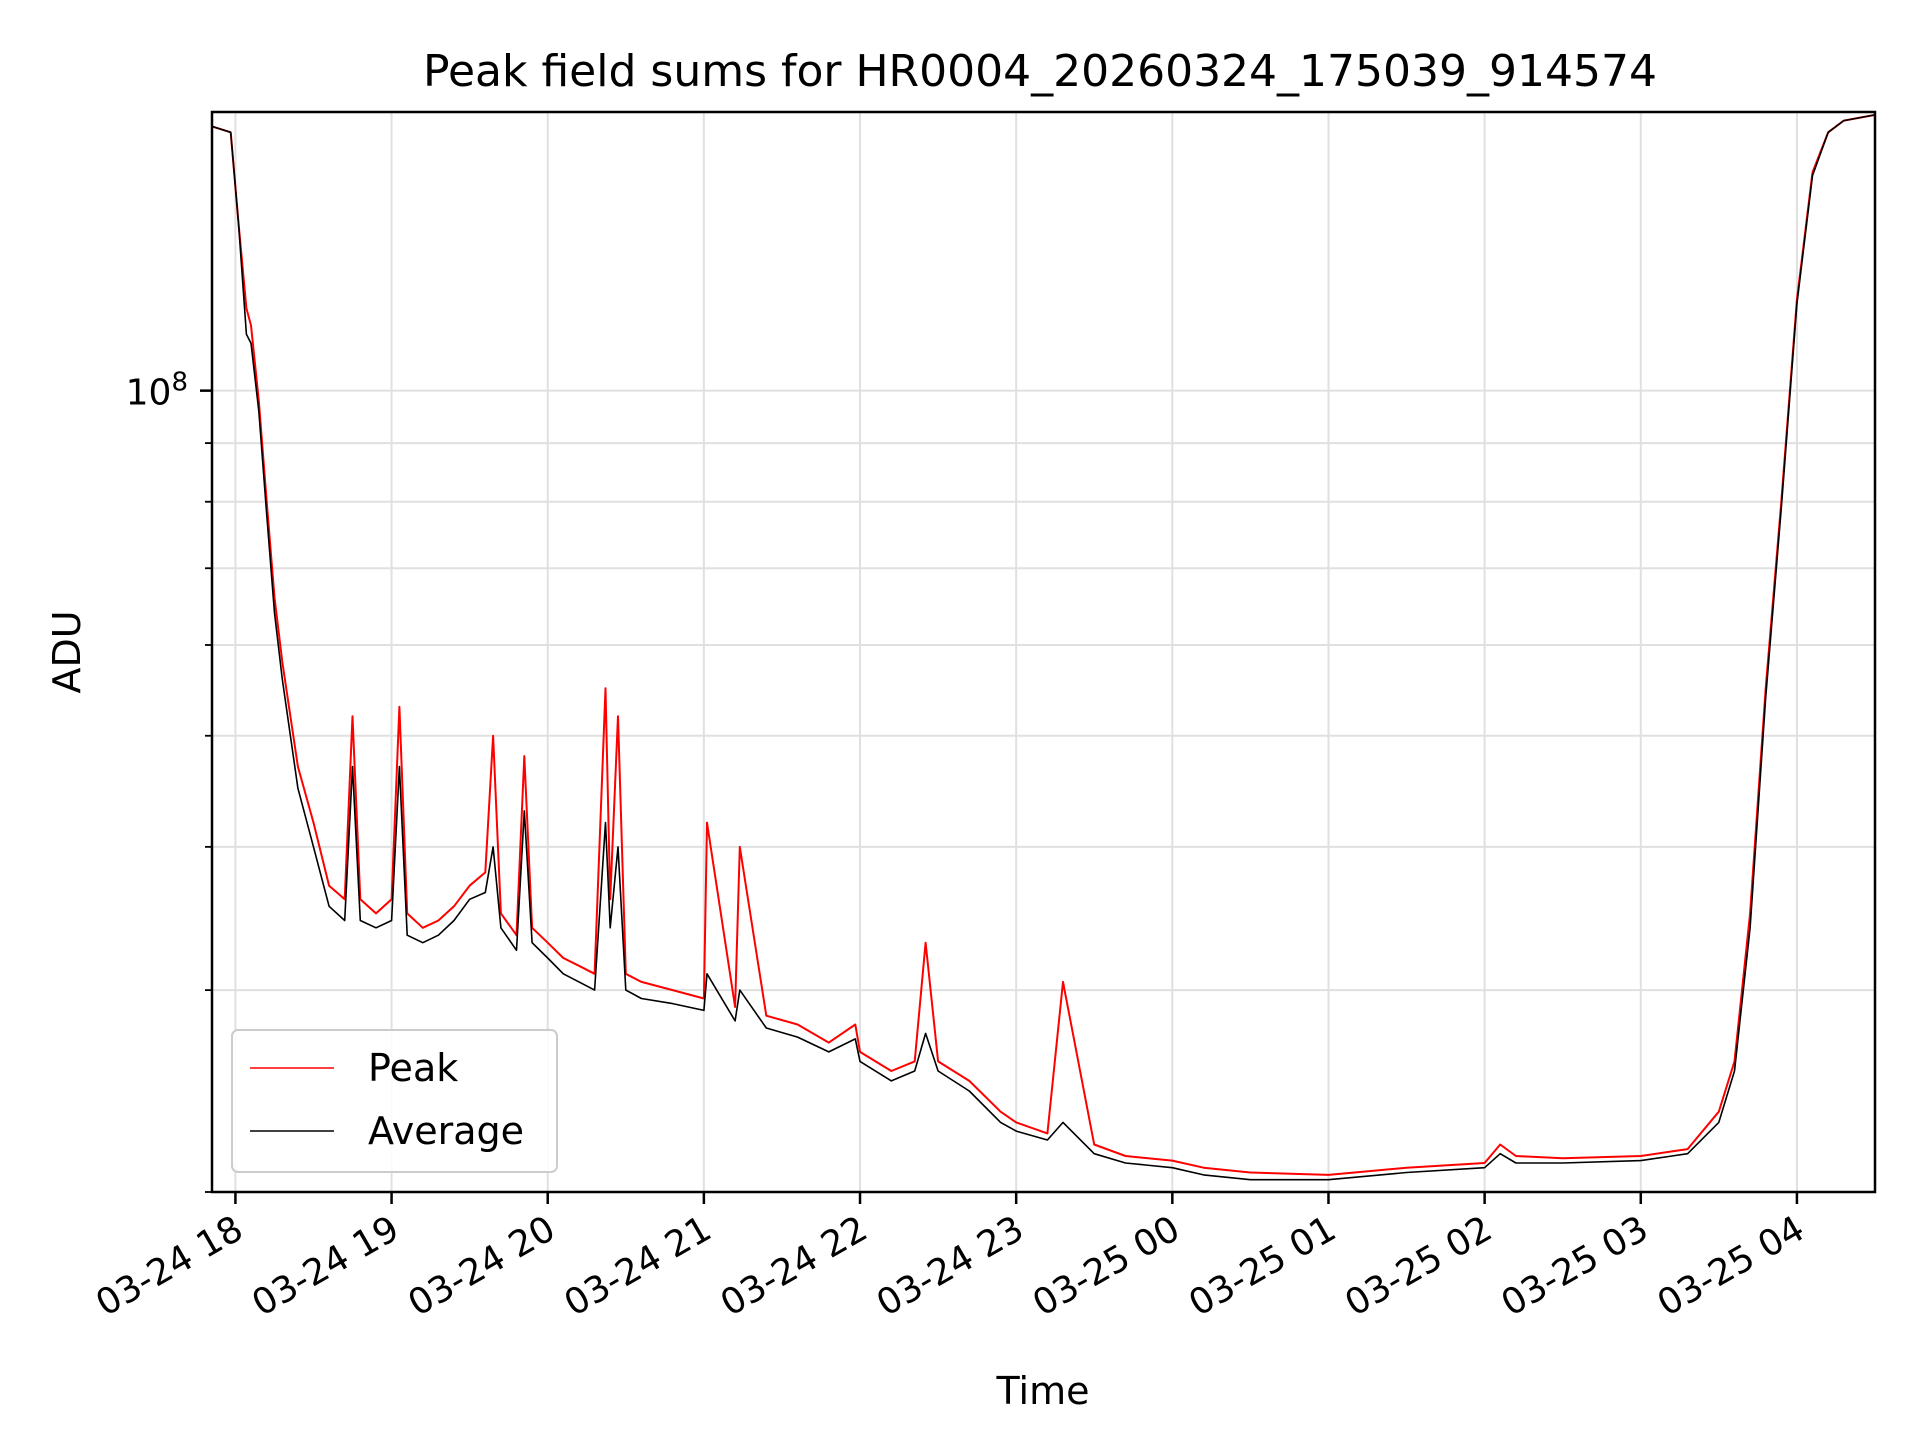  I want to click on y-axis-label: ADU, so click(67, 651).